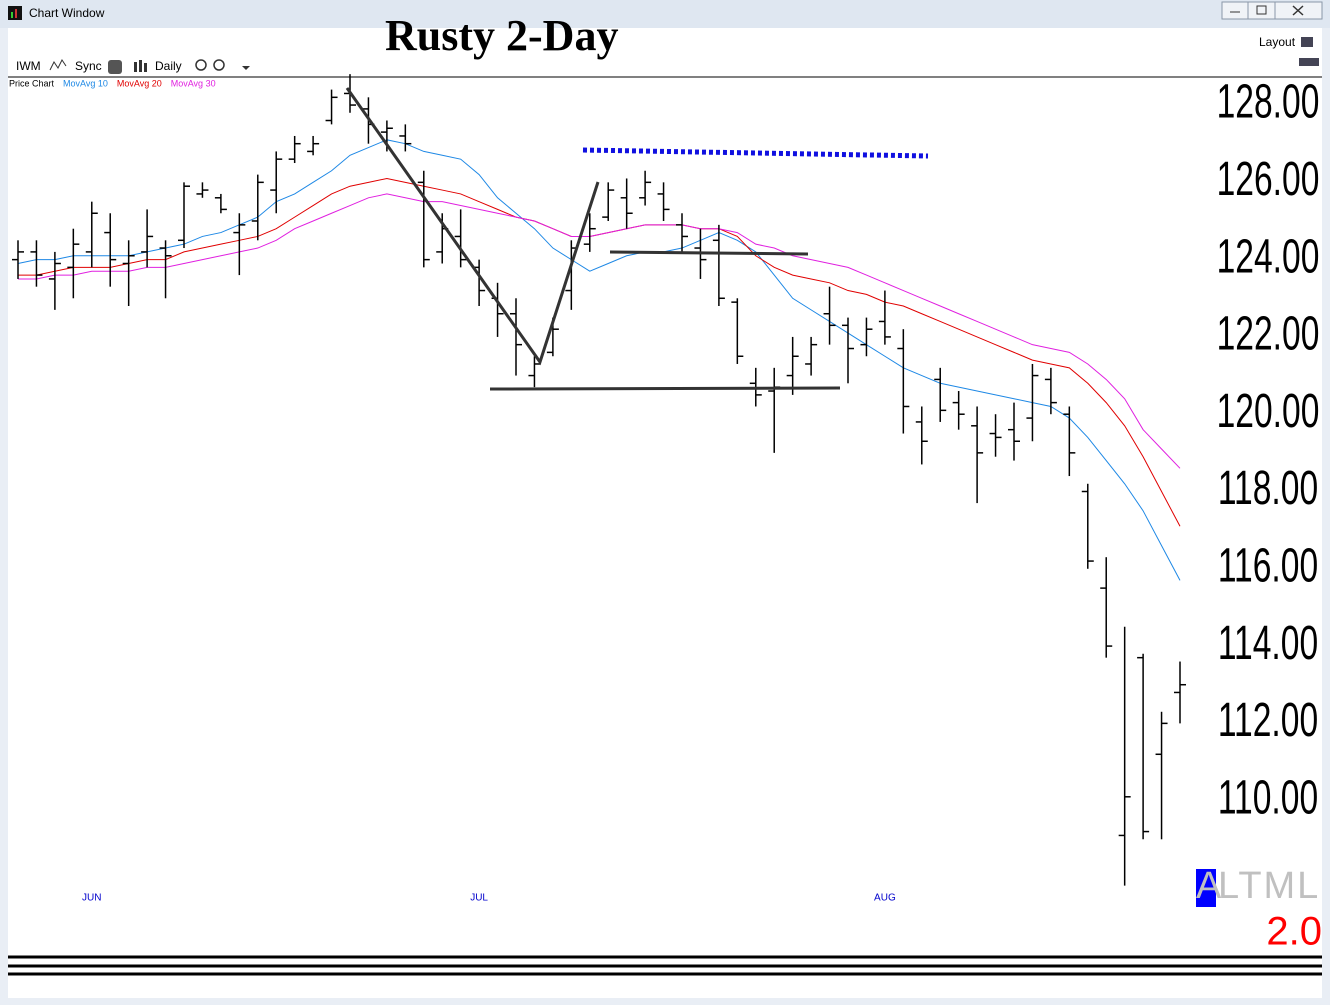  I want to click on x-tick-label: AUG, so click(885, 898).